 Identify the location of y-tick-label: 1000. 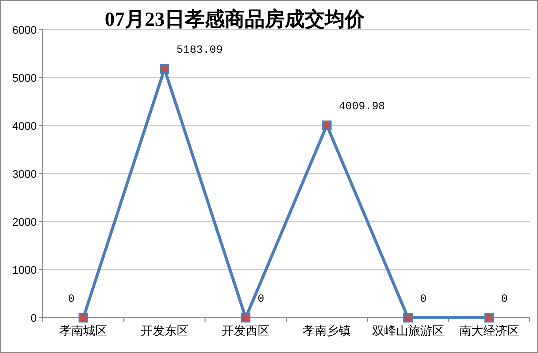
(24, 271).